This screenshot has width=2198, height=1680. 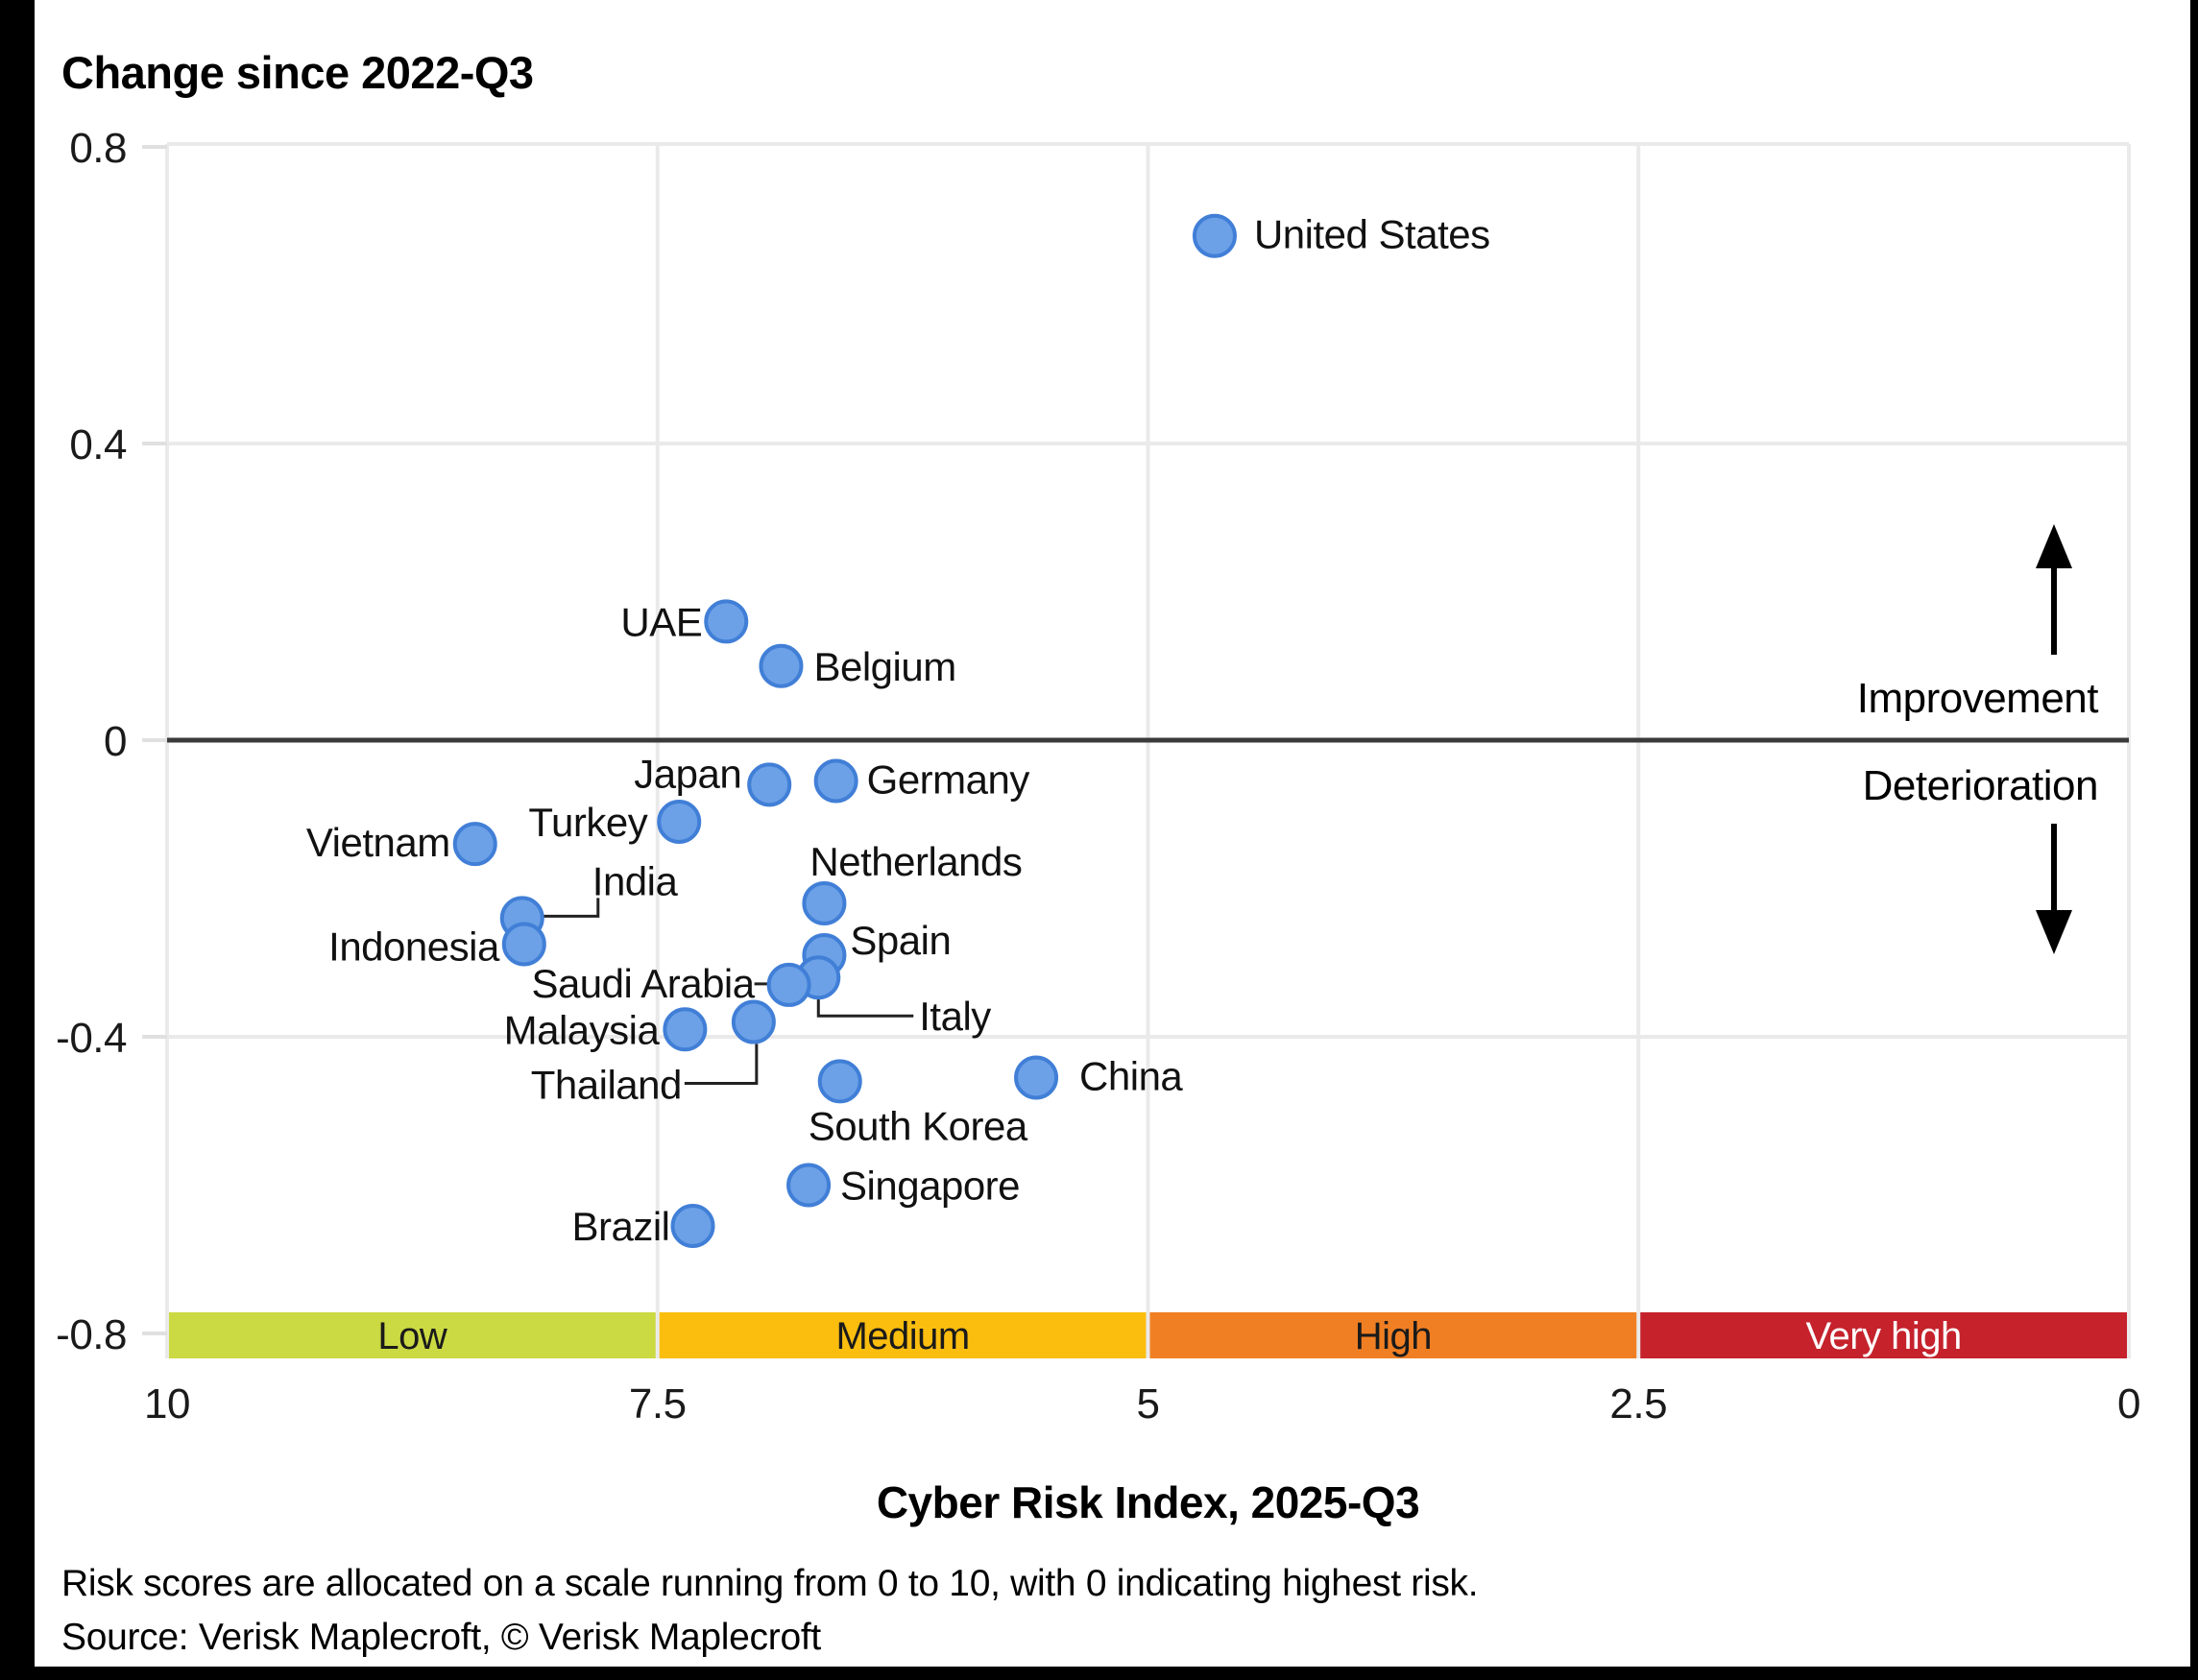 What do you see at coordinates (2129, 1404) in the screenshot?
I see `x-tick-label: 0` at bounding box center [2129, 1404].